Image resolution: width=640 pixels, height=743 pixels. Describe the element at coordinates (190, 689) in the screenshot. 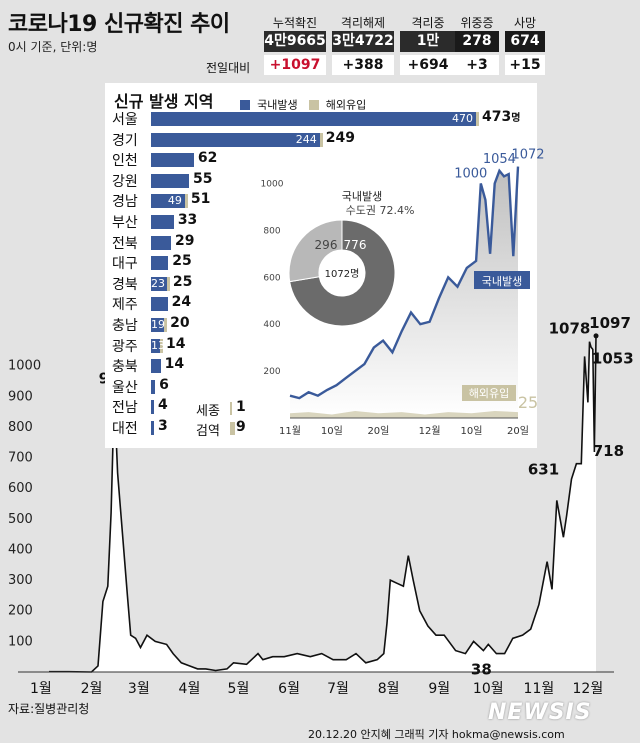

I see `x-tick-label: 4월` at that location.